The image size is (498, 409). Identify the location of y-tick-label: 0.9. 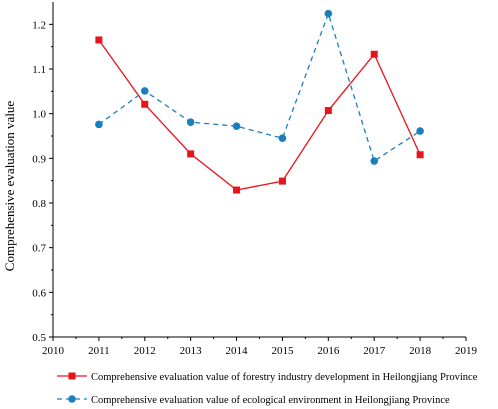
(39, 159).